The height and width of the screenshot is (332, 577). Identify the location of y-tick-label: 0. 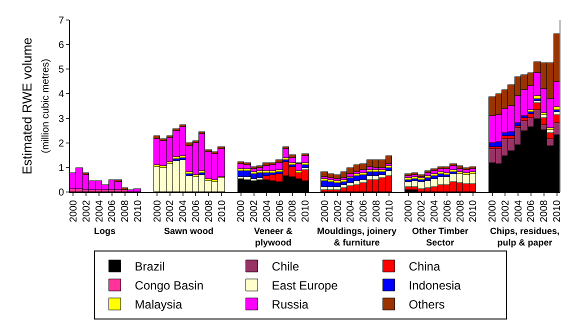
(61, 193).